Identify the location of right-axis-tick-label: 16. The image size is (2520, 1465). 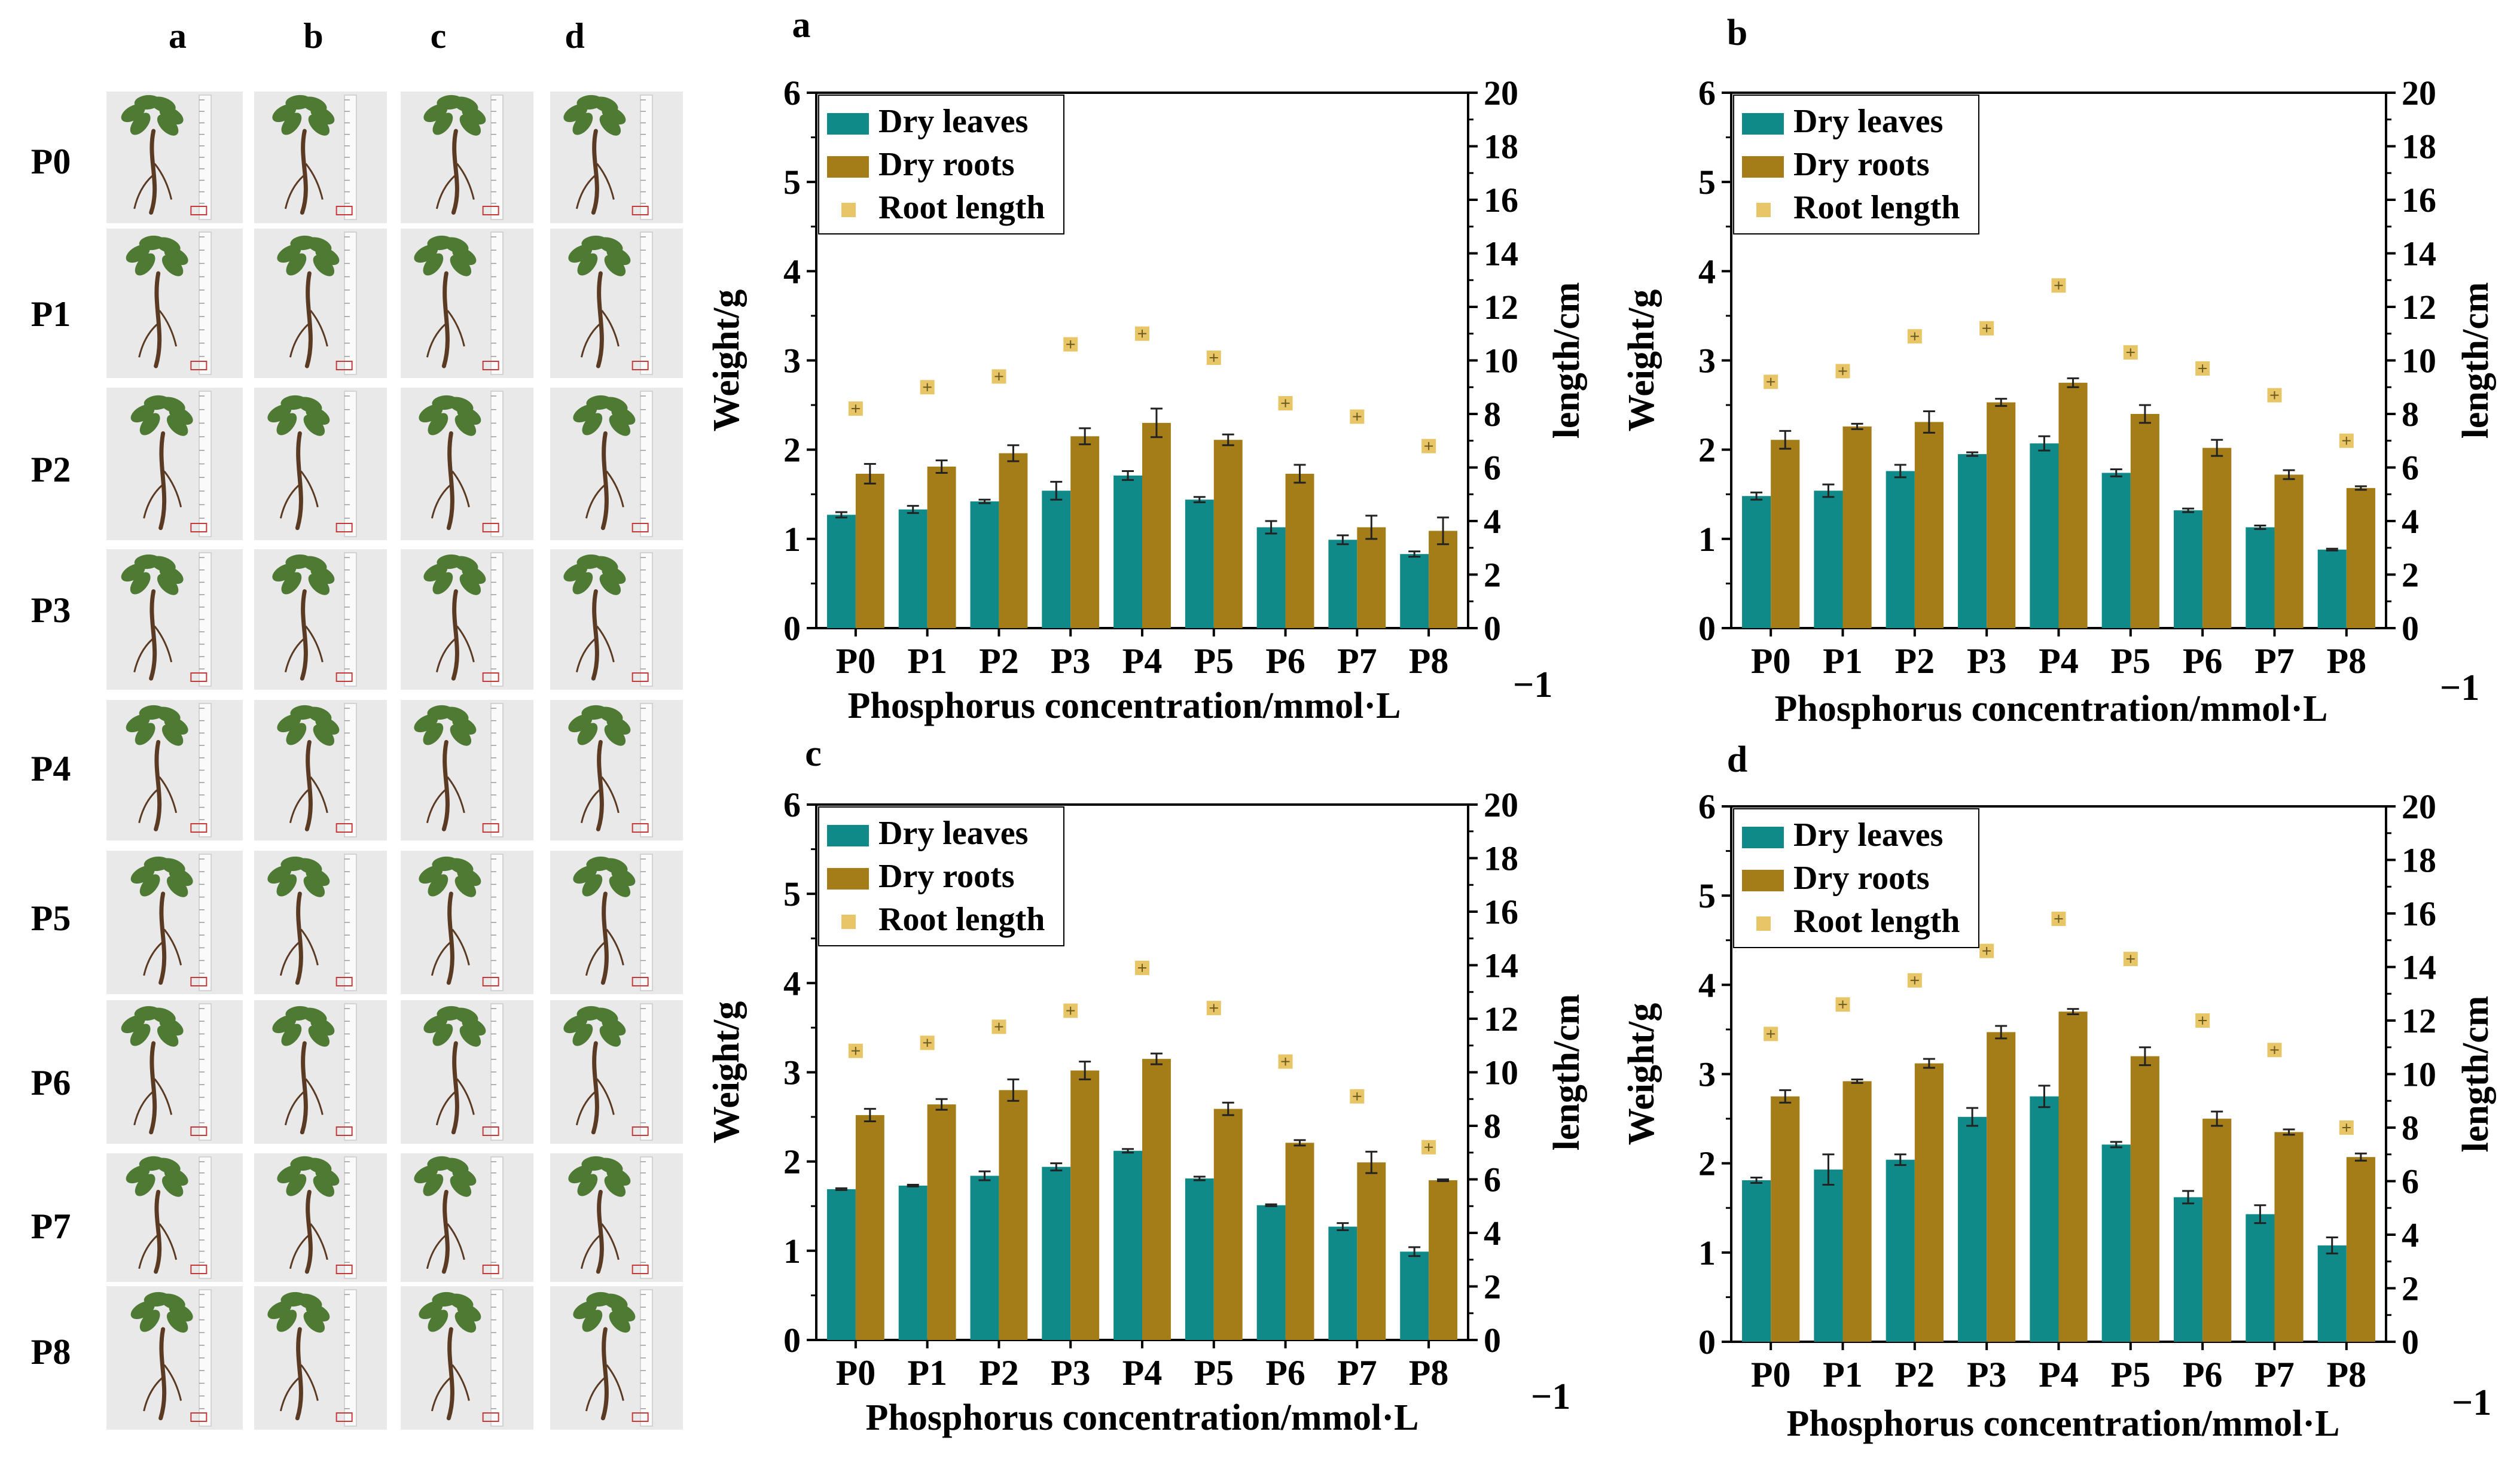
(1501, 912).